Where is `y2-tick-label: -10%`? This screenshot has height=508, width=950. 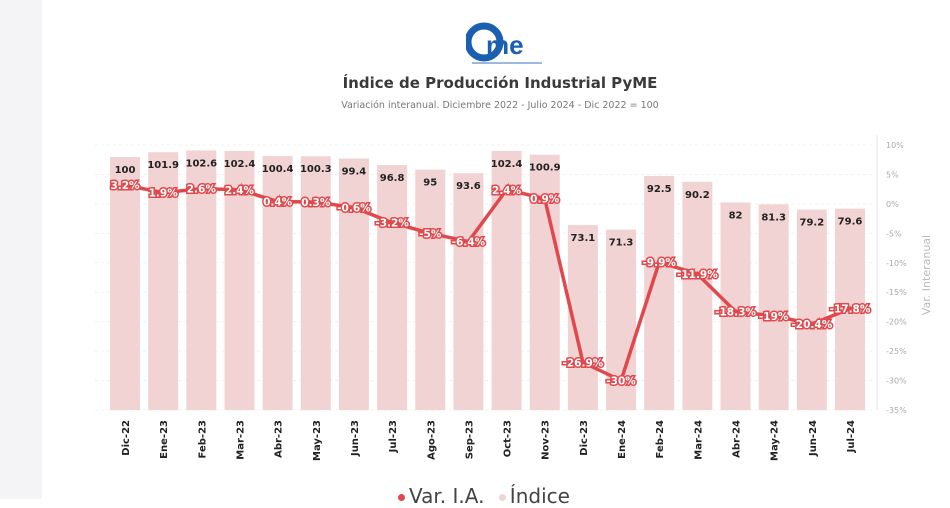
y2-tick-label: -10% is located at coordinates (896, 263).